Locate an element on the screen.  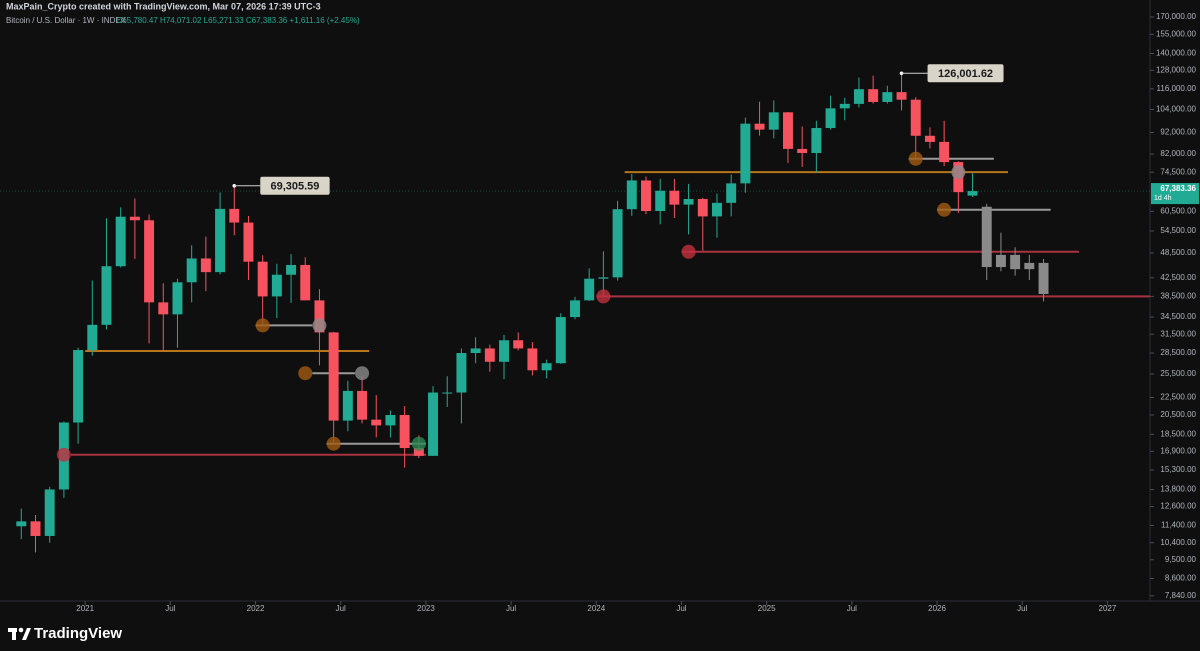
y-tick-label: 15,300.00 is located at coordinates (1178, 469).